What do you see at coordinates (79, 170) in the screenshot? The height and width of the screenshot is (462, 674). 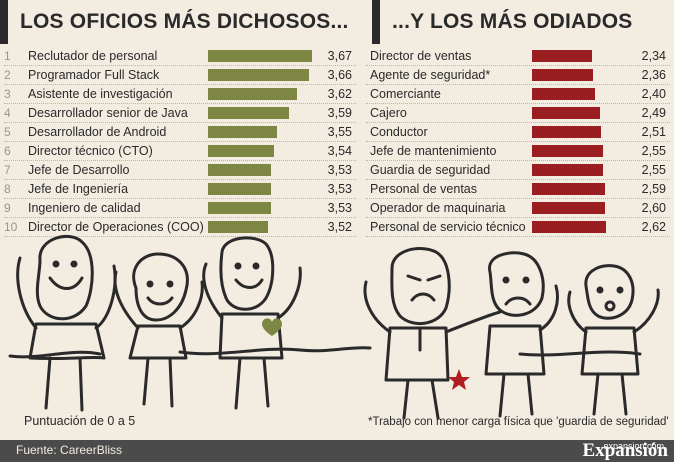 I see `job-name: Jefe de Desarrollo` at bounding box center [79, 170].